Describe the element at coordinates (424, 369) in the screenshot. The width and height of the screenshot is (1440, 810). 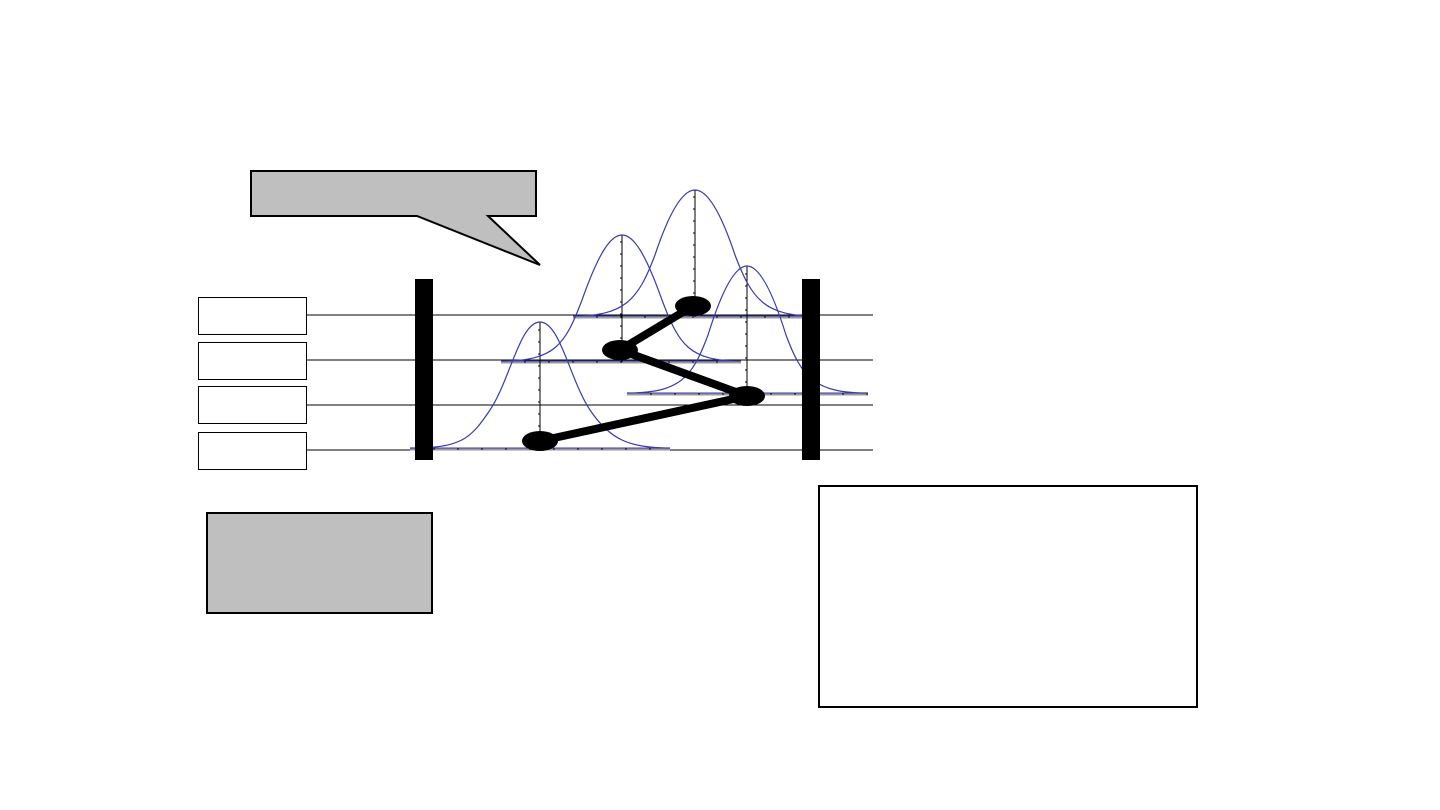
I see `left-boundary-bar` at that location.